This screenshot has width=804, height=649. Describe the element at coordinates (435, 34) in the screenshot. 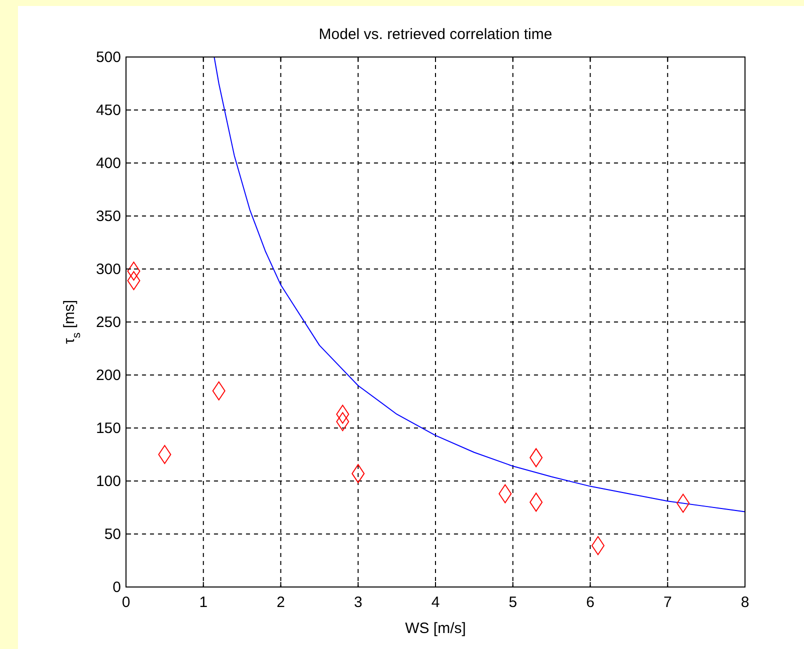

I see `chart-title: Model vs. retrieved correlation time` at that location.